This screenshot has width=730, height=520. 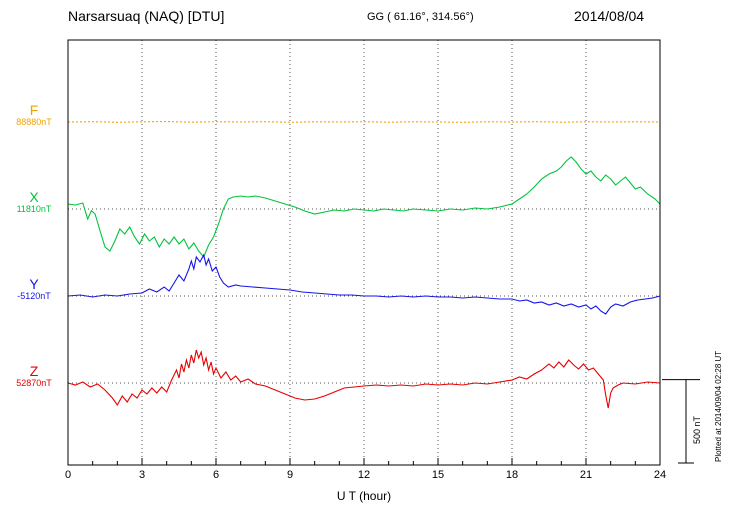 I want to click on x-tick-label: 15, so click(x=438, y=475).